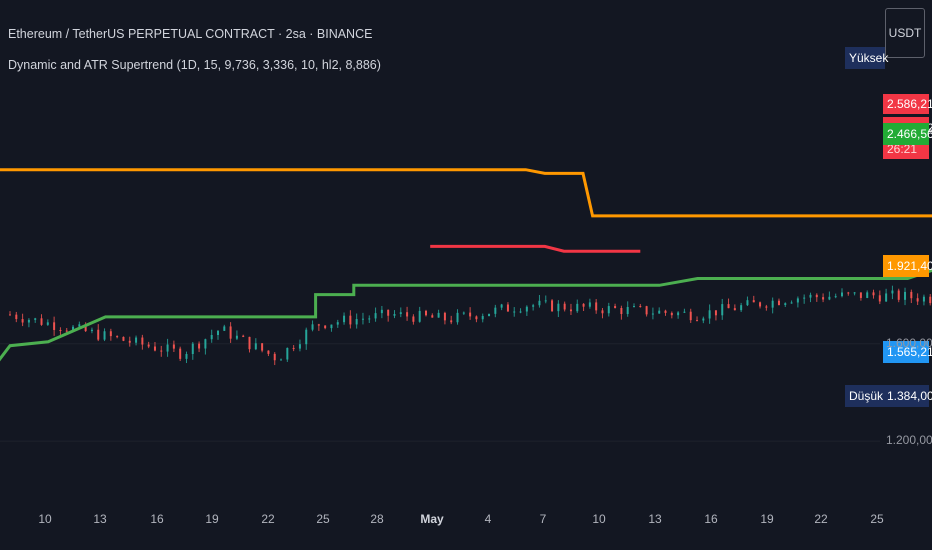 The height and width of the screenshot is (550, 932). Describe the element at coordinates (821, 519) in the screenshot. I see `time-axis-label: 22` at that location.